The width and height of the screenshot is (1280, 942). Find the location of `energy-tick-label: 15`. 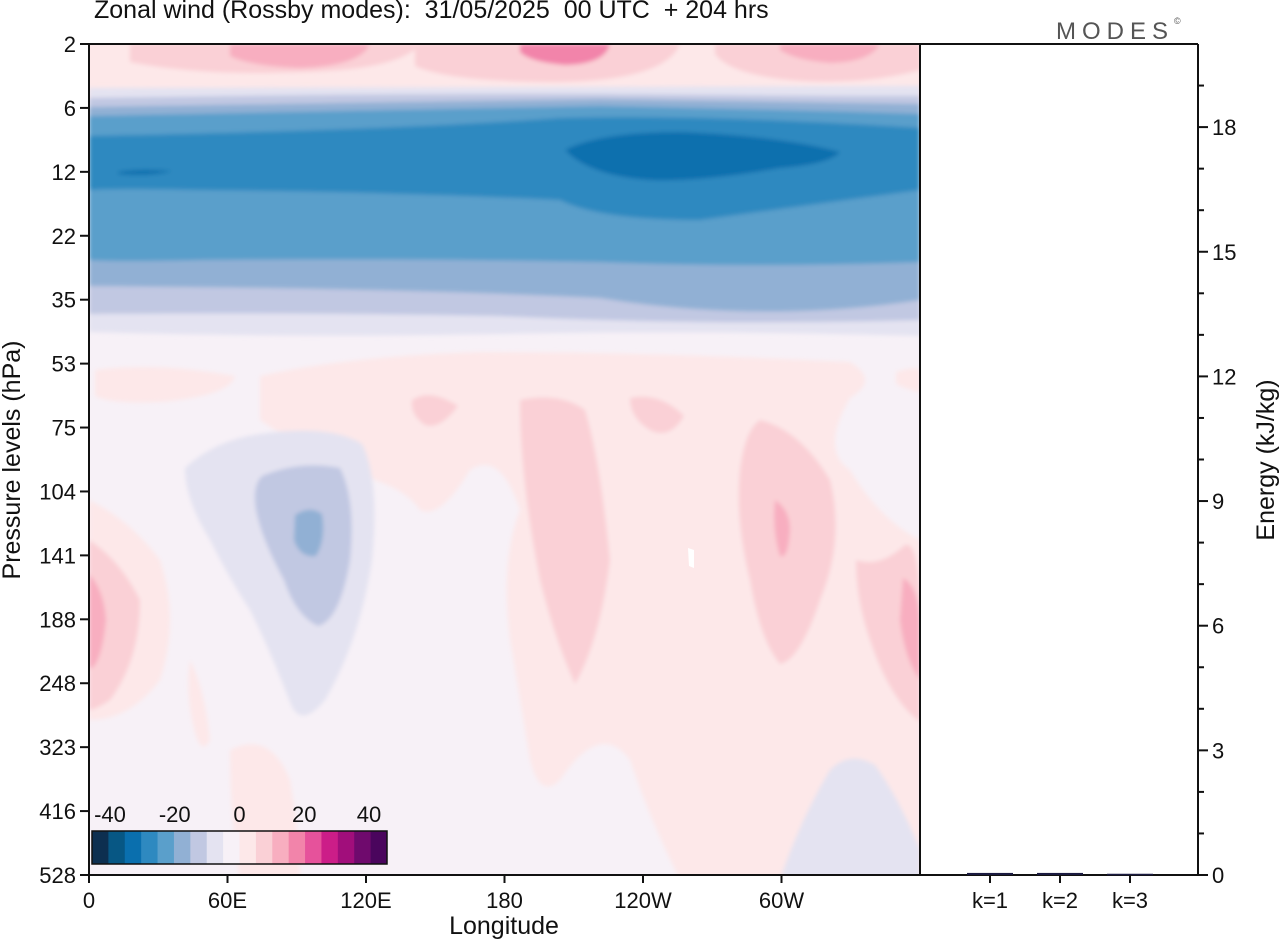

energy-tick-label: 15 is located at coordinates (1224, 252).